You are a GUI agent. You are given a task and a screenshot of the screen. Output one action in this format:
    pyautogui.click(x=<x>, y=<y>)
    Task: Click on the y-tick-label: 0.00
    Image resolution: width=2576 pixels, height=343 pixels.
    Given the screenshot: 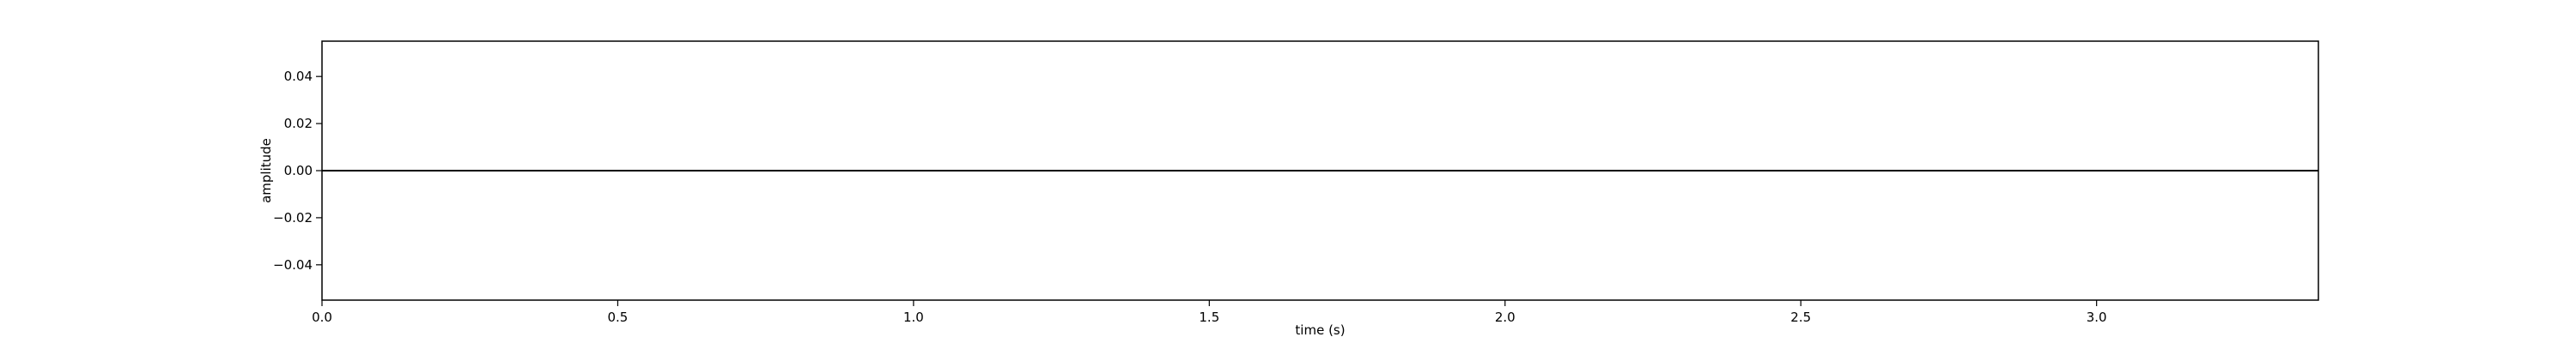 What is the action you would take?
    pyautogui.click(x=298, y=171)
    